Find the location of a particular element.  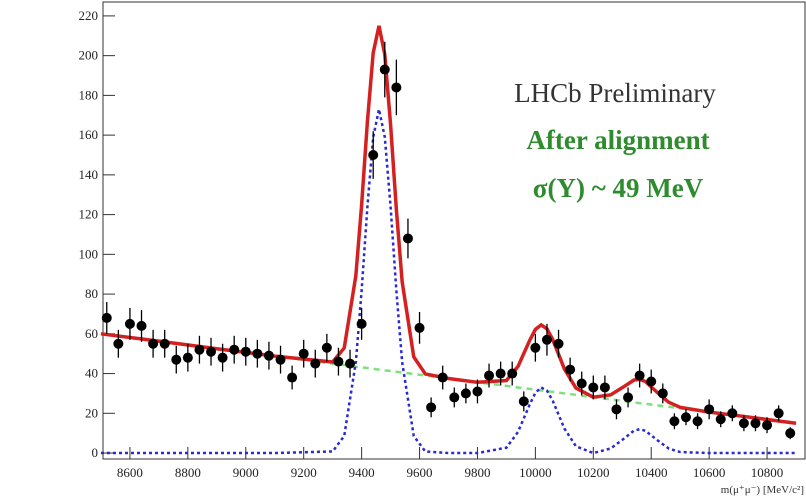

x-tick-label: 10600 is located at coordinates (709, 472).